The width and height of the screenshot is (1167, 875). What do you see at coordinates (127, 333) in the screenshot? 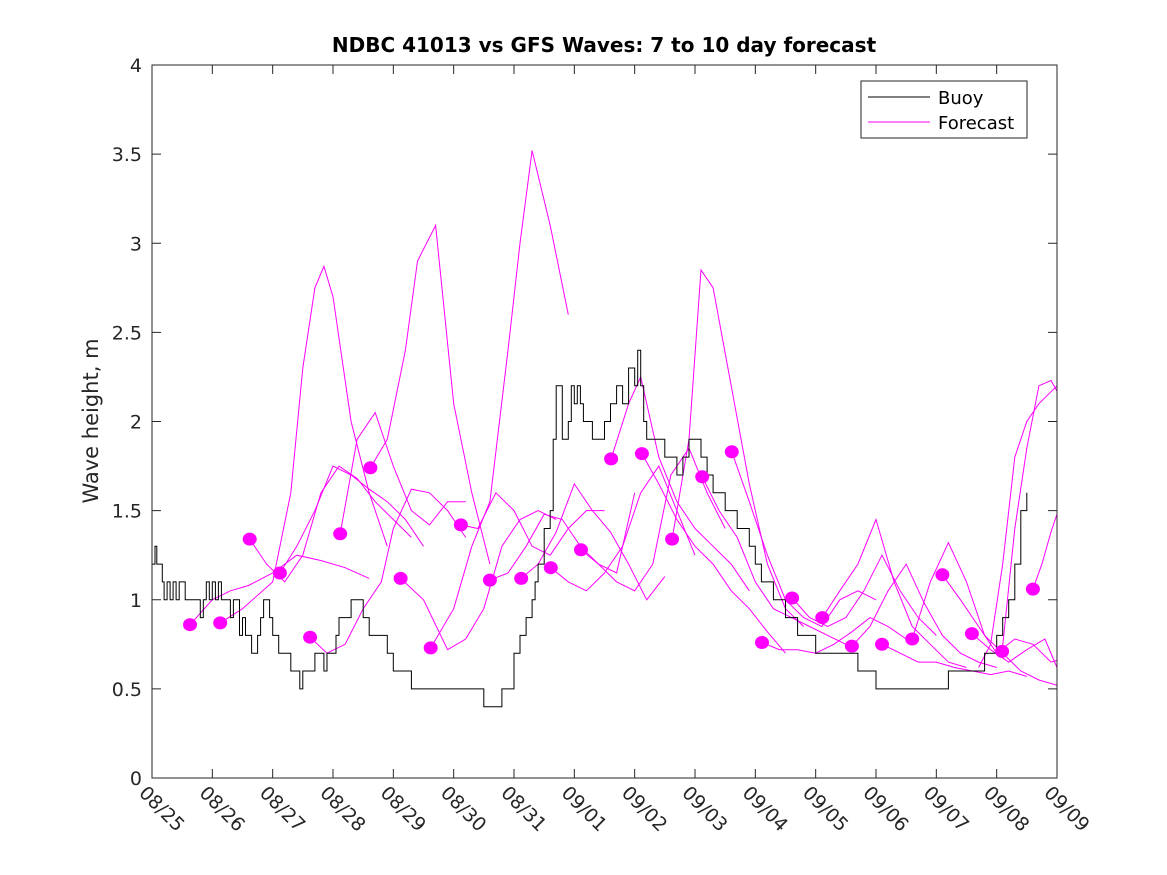
I see `y-tick-label: 2.5` at bounding box center [127, 333].